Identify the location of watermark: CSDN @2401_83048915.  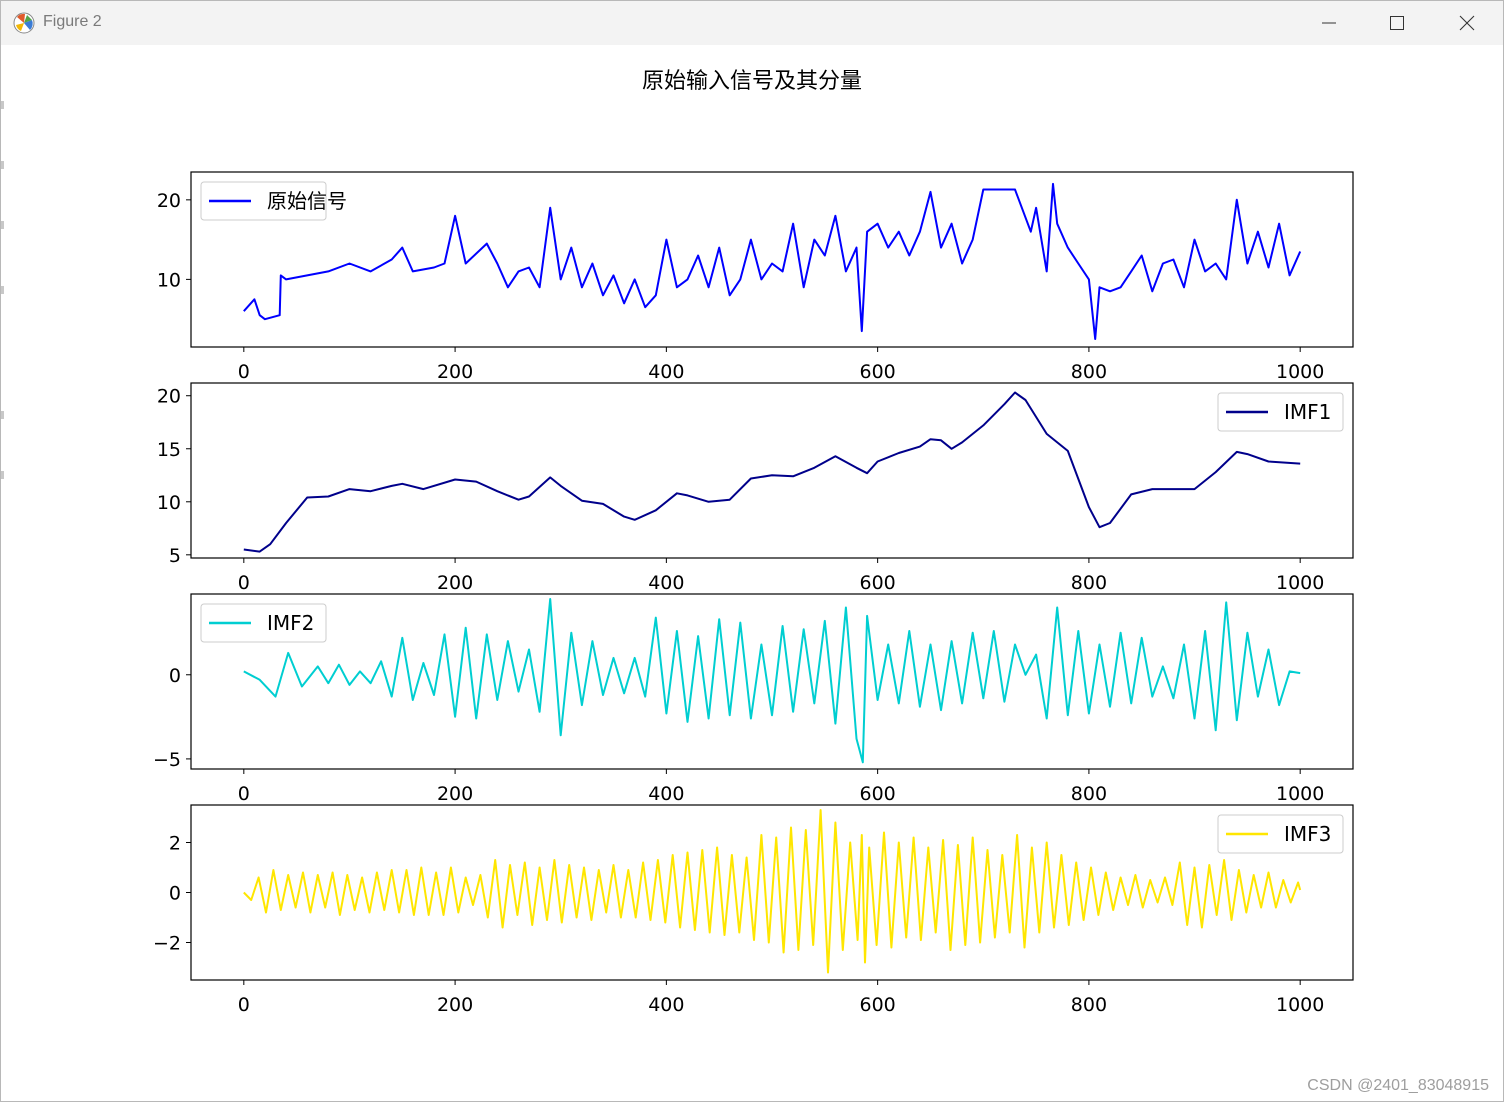
(1398, 1085).